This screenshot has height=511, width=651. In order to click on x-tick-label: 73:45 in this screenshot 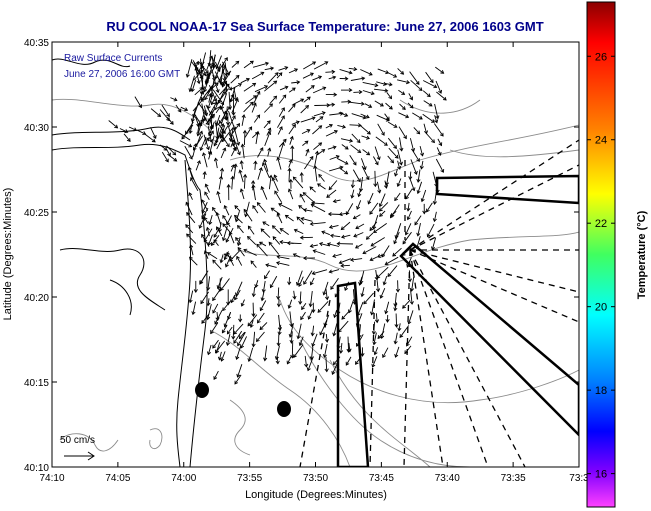, I will do `click(381, 478)`.